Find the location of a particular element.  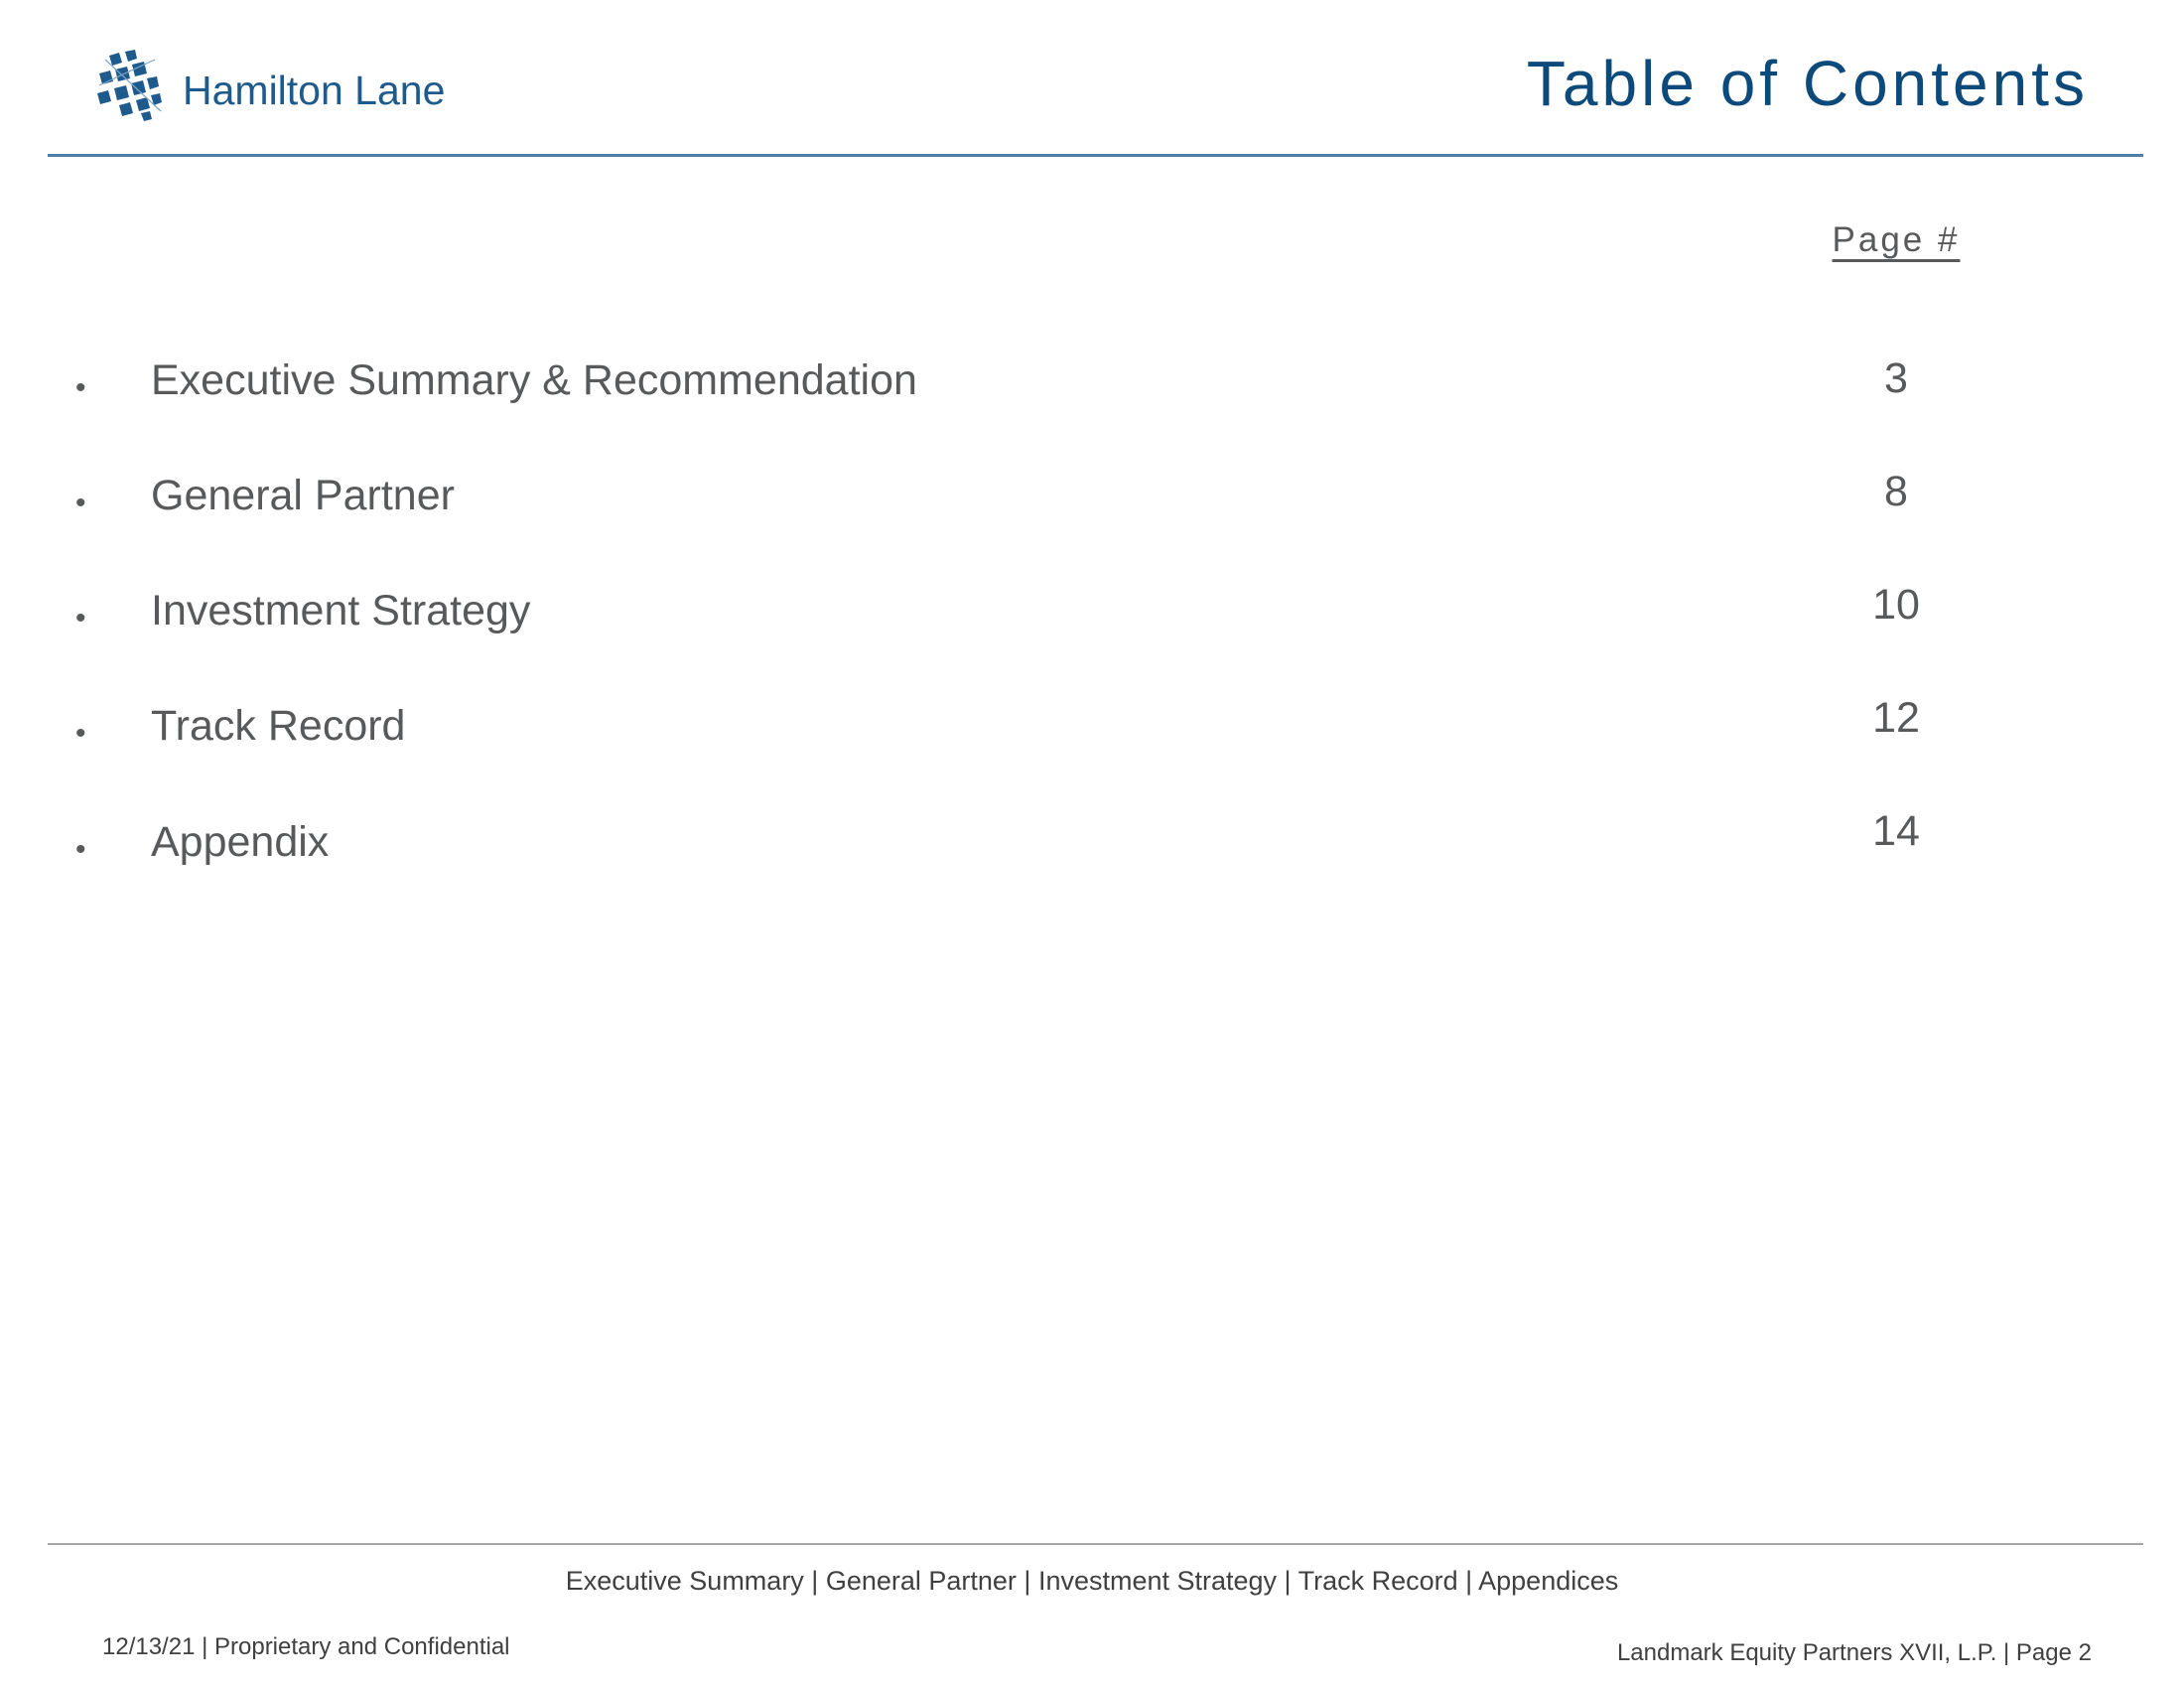

toc-item-page-number: 12 is located at coordinates (1896, 718).